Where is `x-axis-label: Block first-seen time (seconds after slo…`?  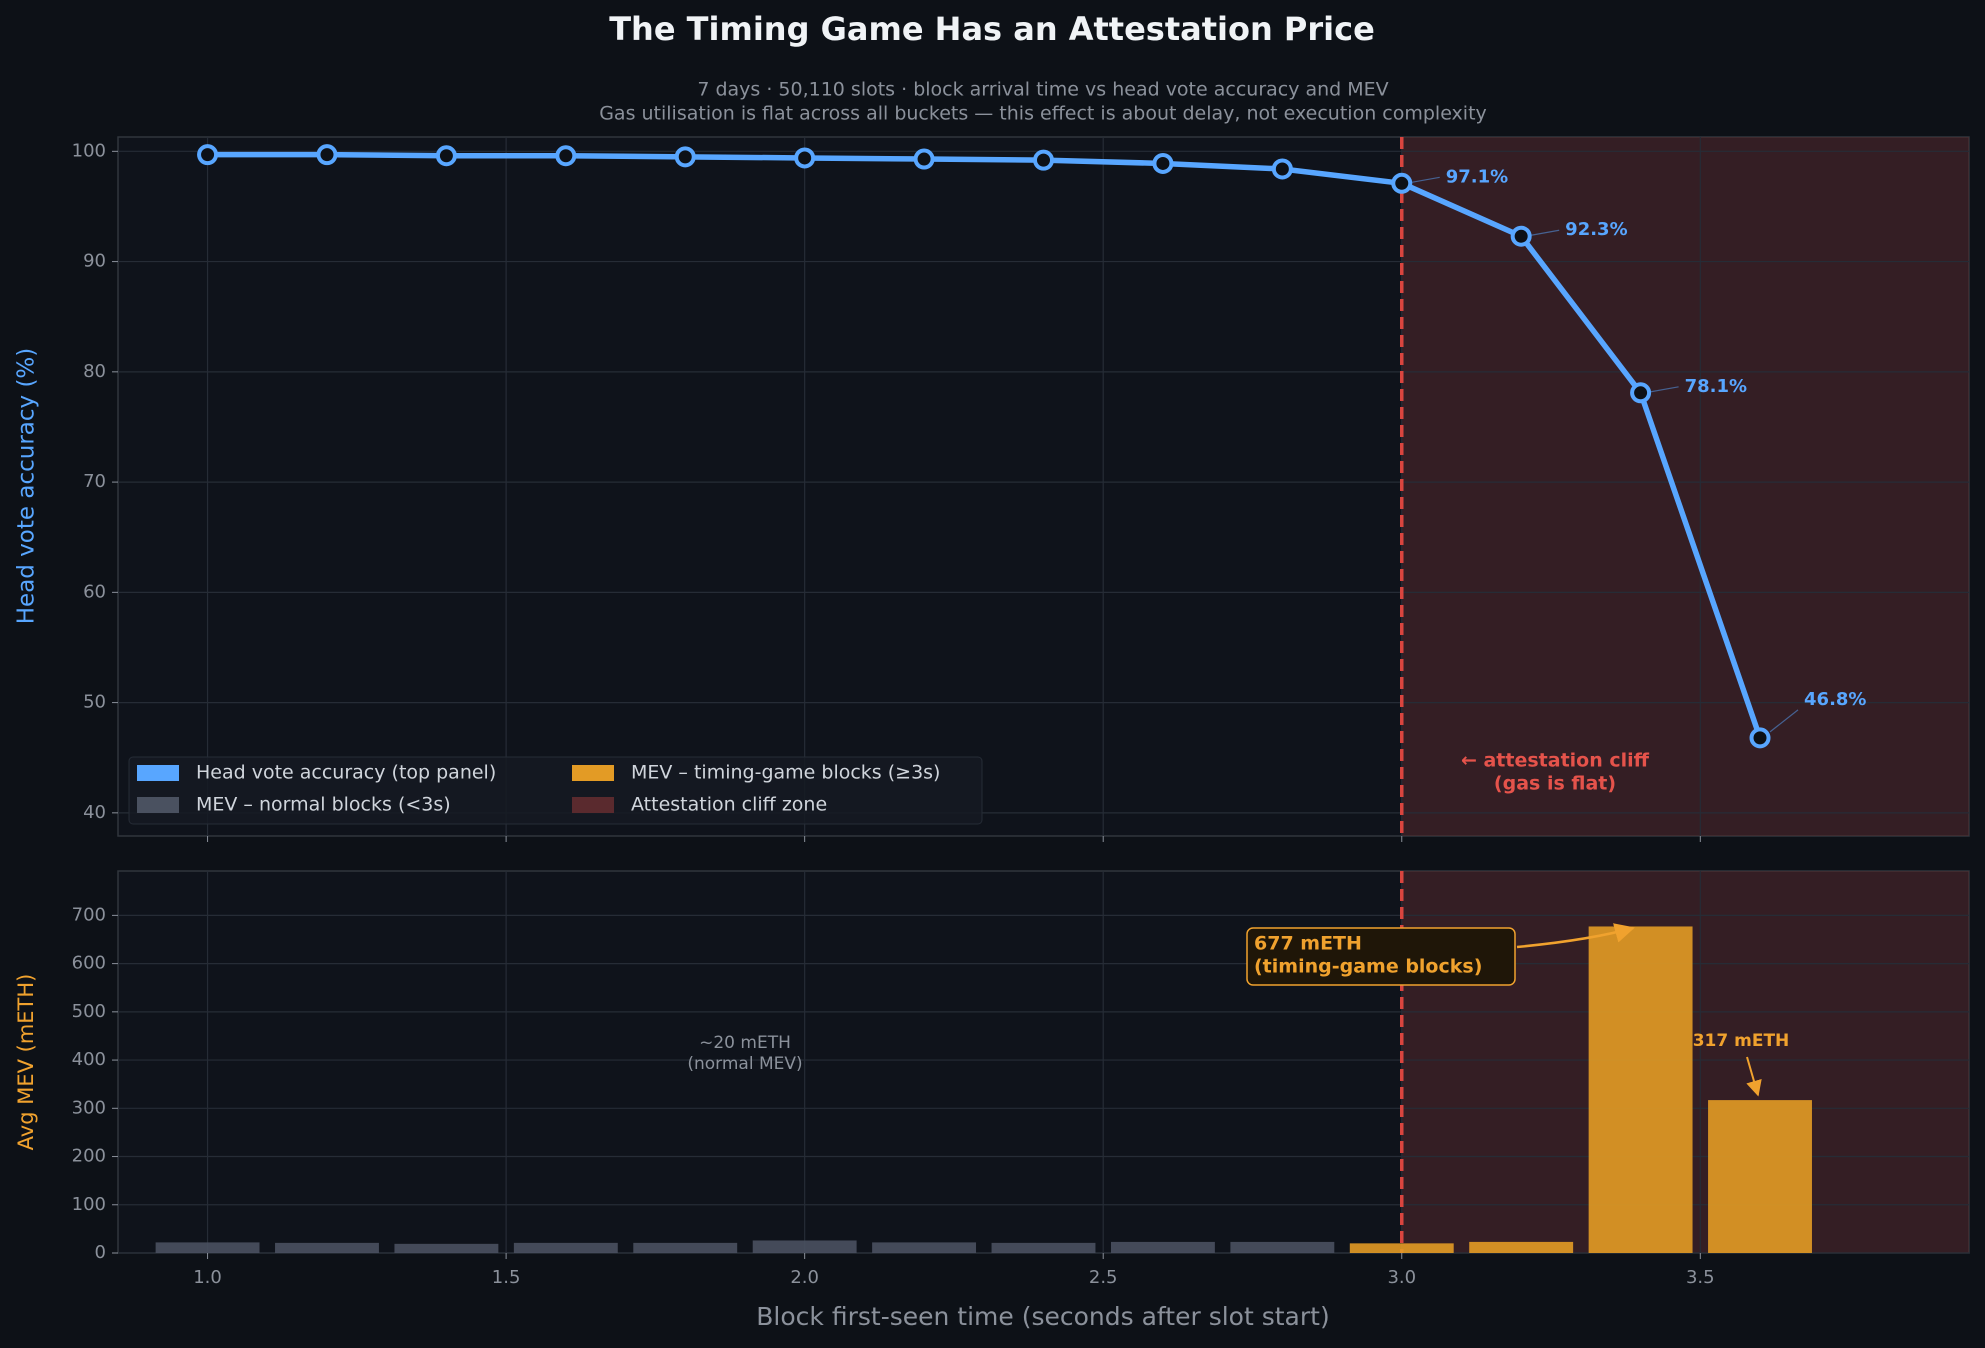 x-axis-label: Block first-seen time (seconds after slo… is located at coordinates (1042, 1316).